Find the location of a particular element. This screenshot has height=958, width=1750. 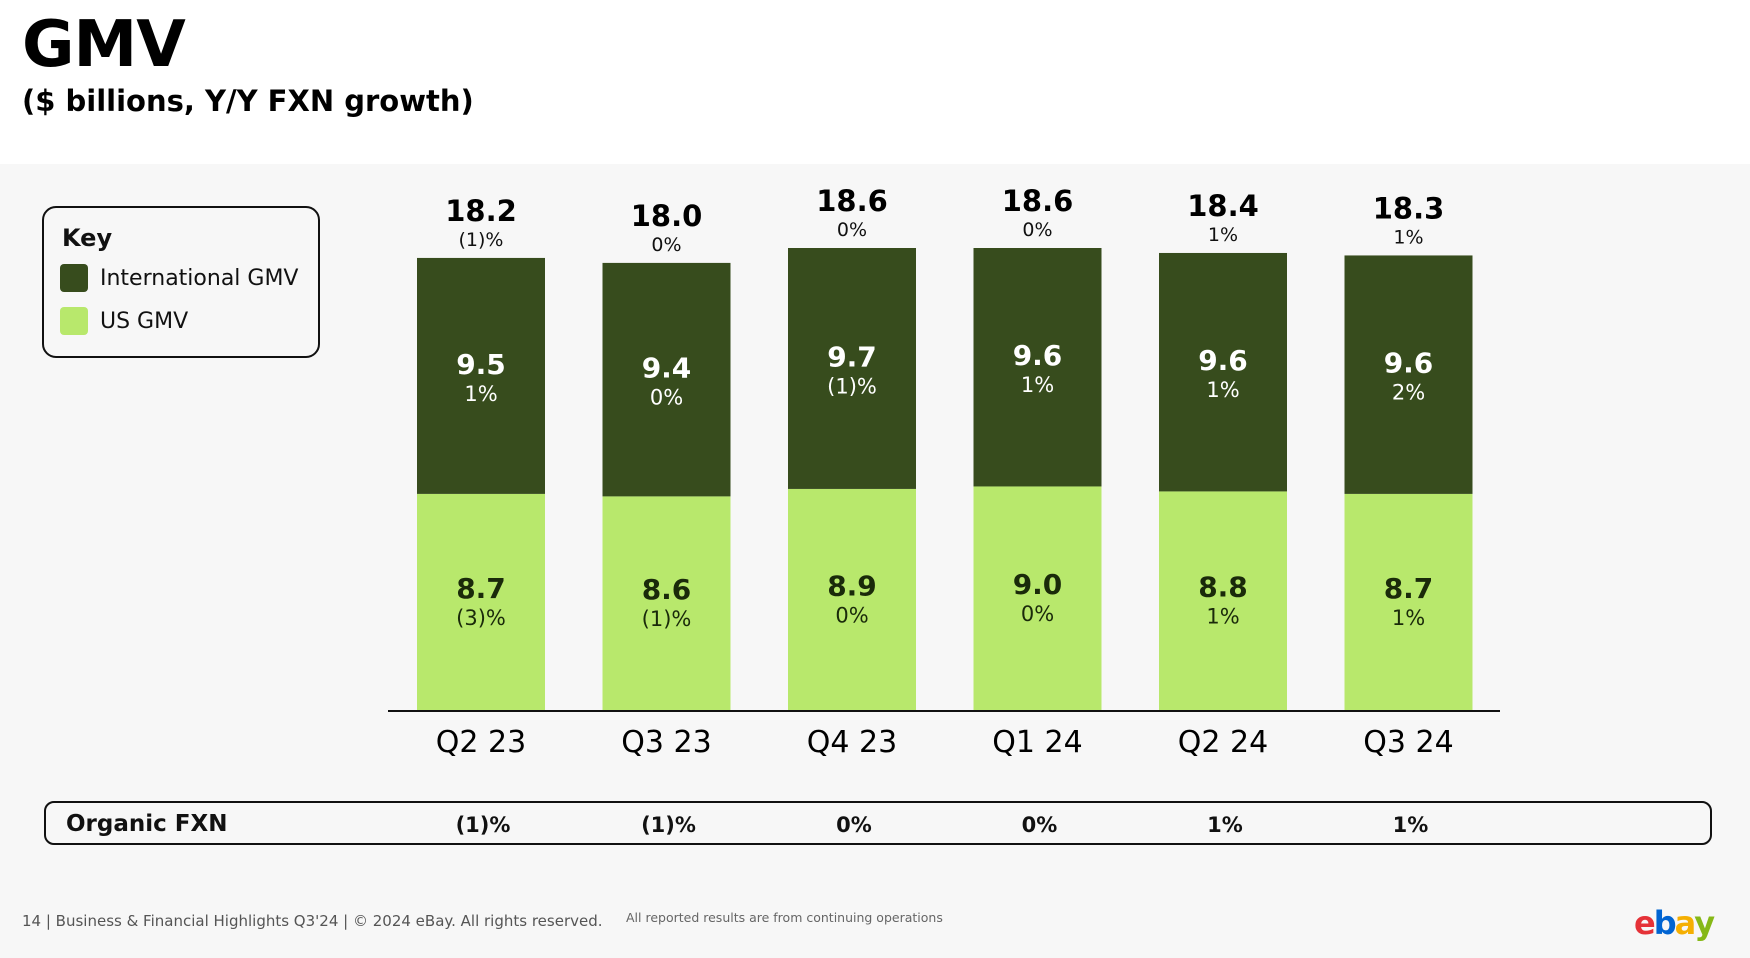

x-tick-label-2: Q4 23 is located at coordinates (852, 742).